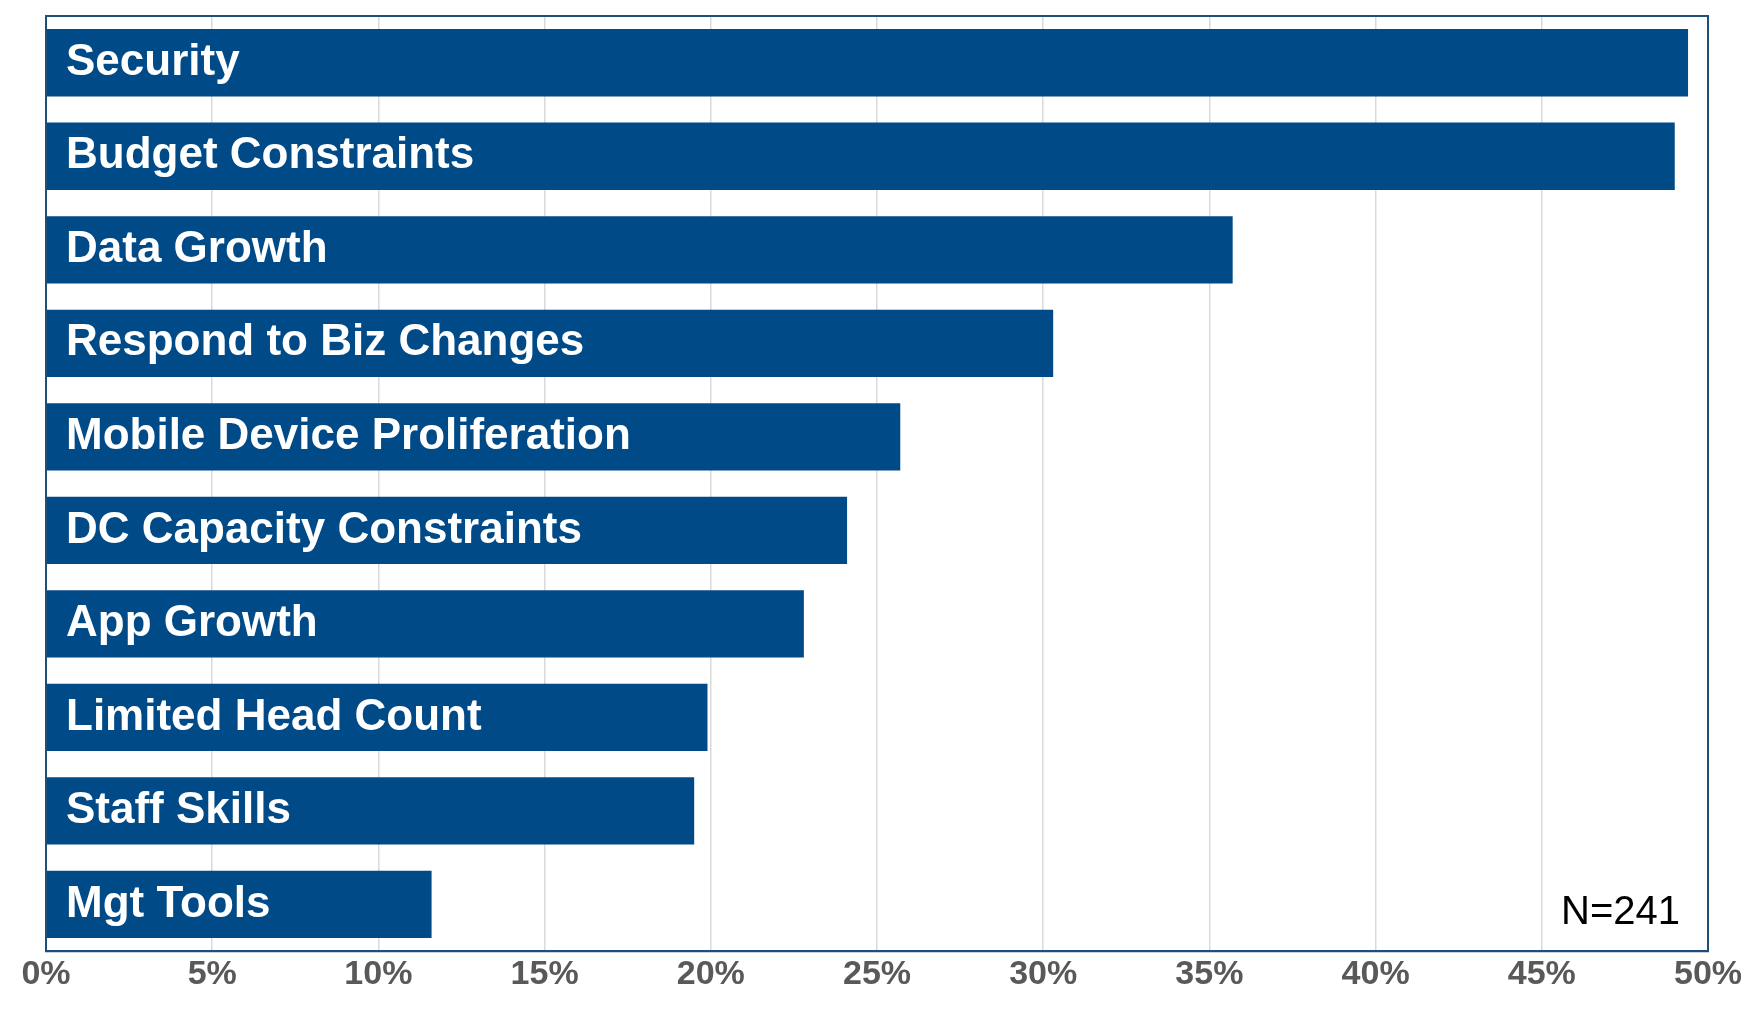  I want to click on y-tick-label: Data Growth, so click(197, 246).